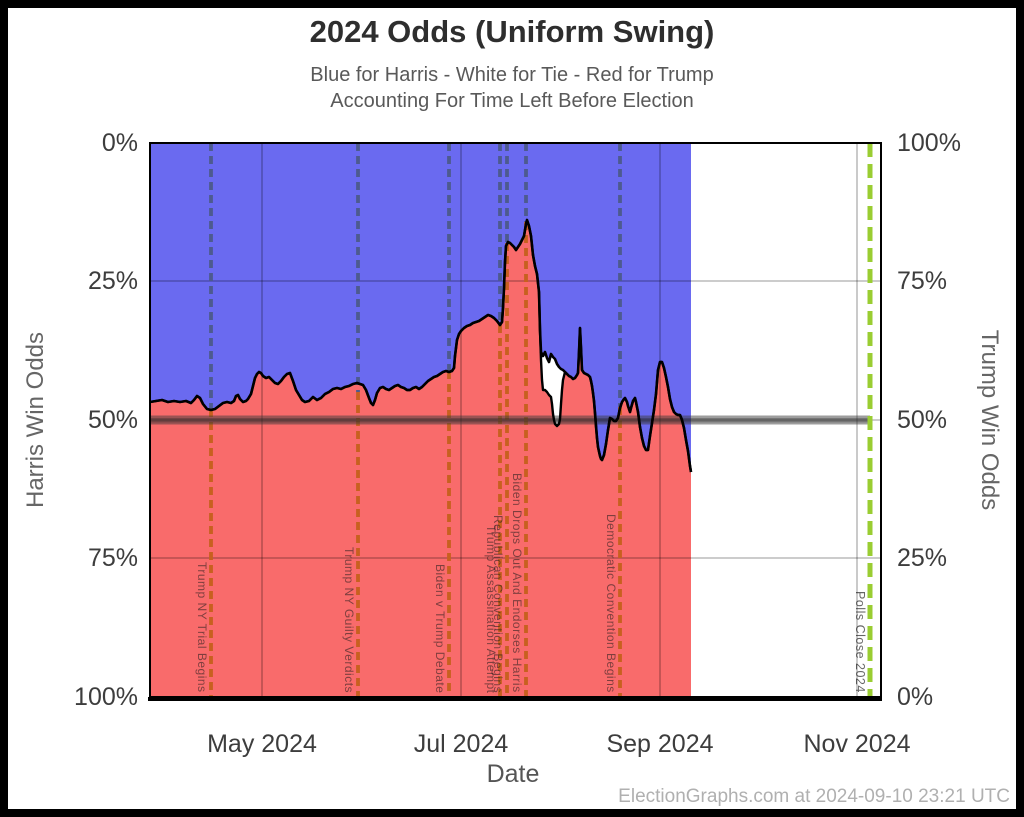 Image resolution: width=1024 pixels, height=817 pixels. I want to click on event-label: Republican Convention Begins, so click(498, 603).